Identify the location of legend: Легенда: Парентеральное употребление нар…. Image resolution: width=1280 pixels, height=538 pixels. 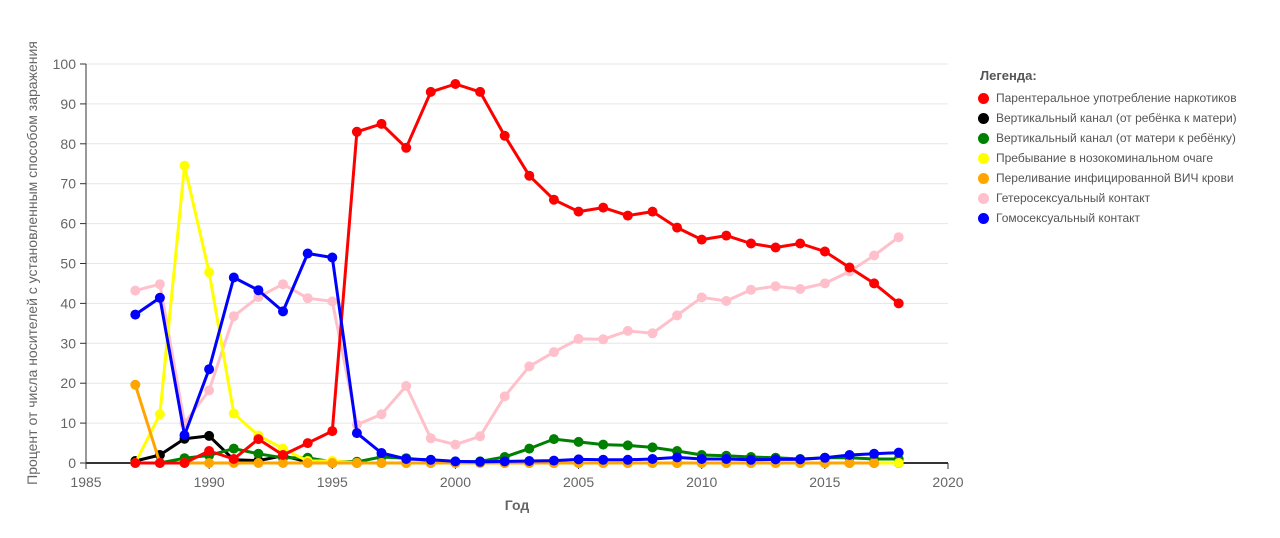
(1125, 148).